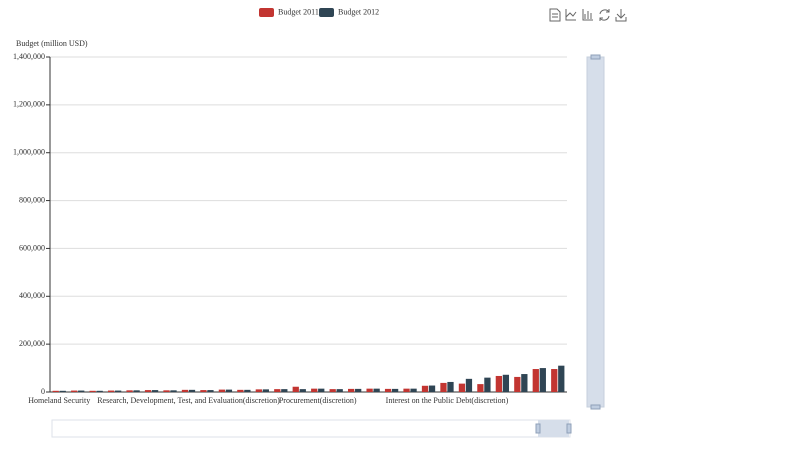  I want to click on legend-item: Budget 2011, so click(289, 12).